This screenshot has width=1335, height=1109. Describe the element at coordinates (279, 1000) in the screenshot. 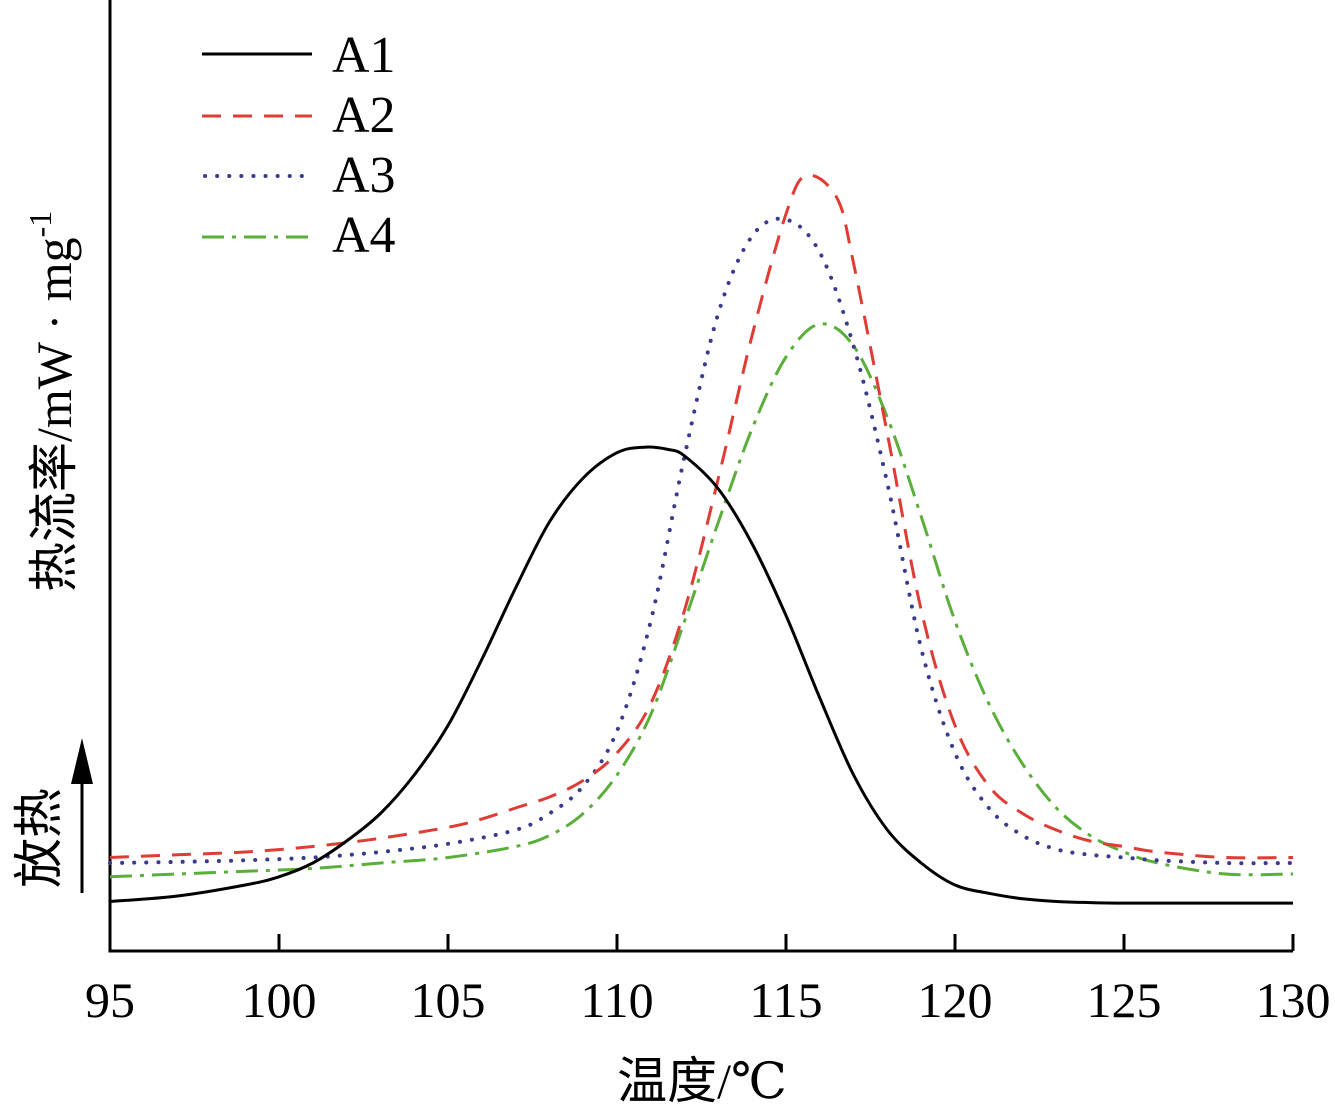

I see `x-tick-label-100: 100` at that location.